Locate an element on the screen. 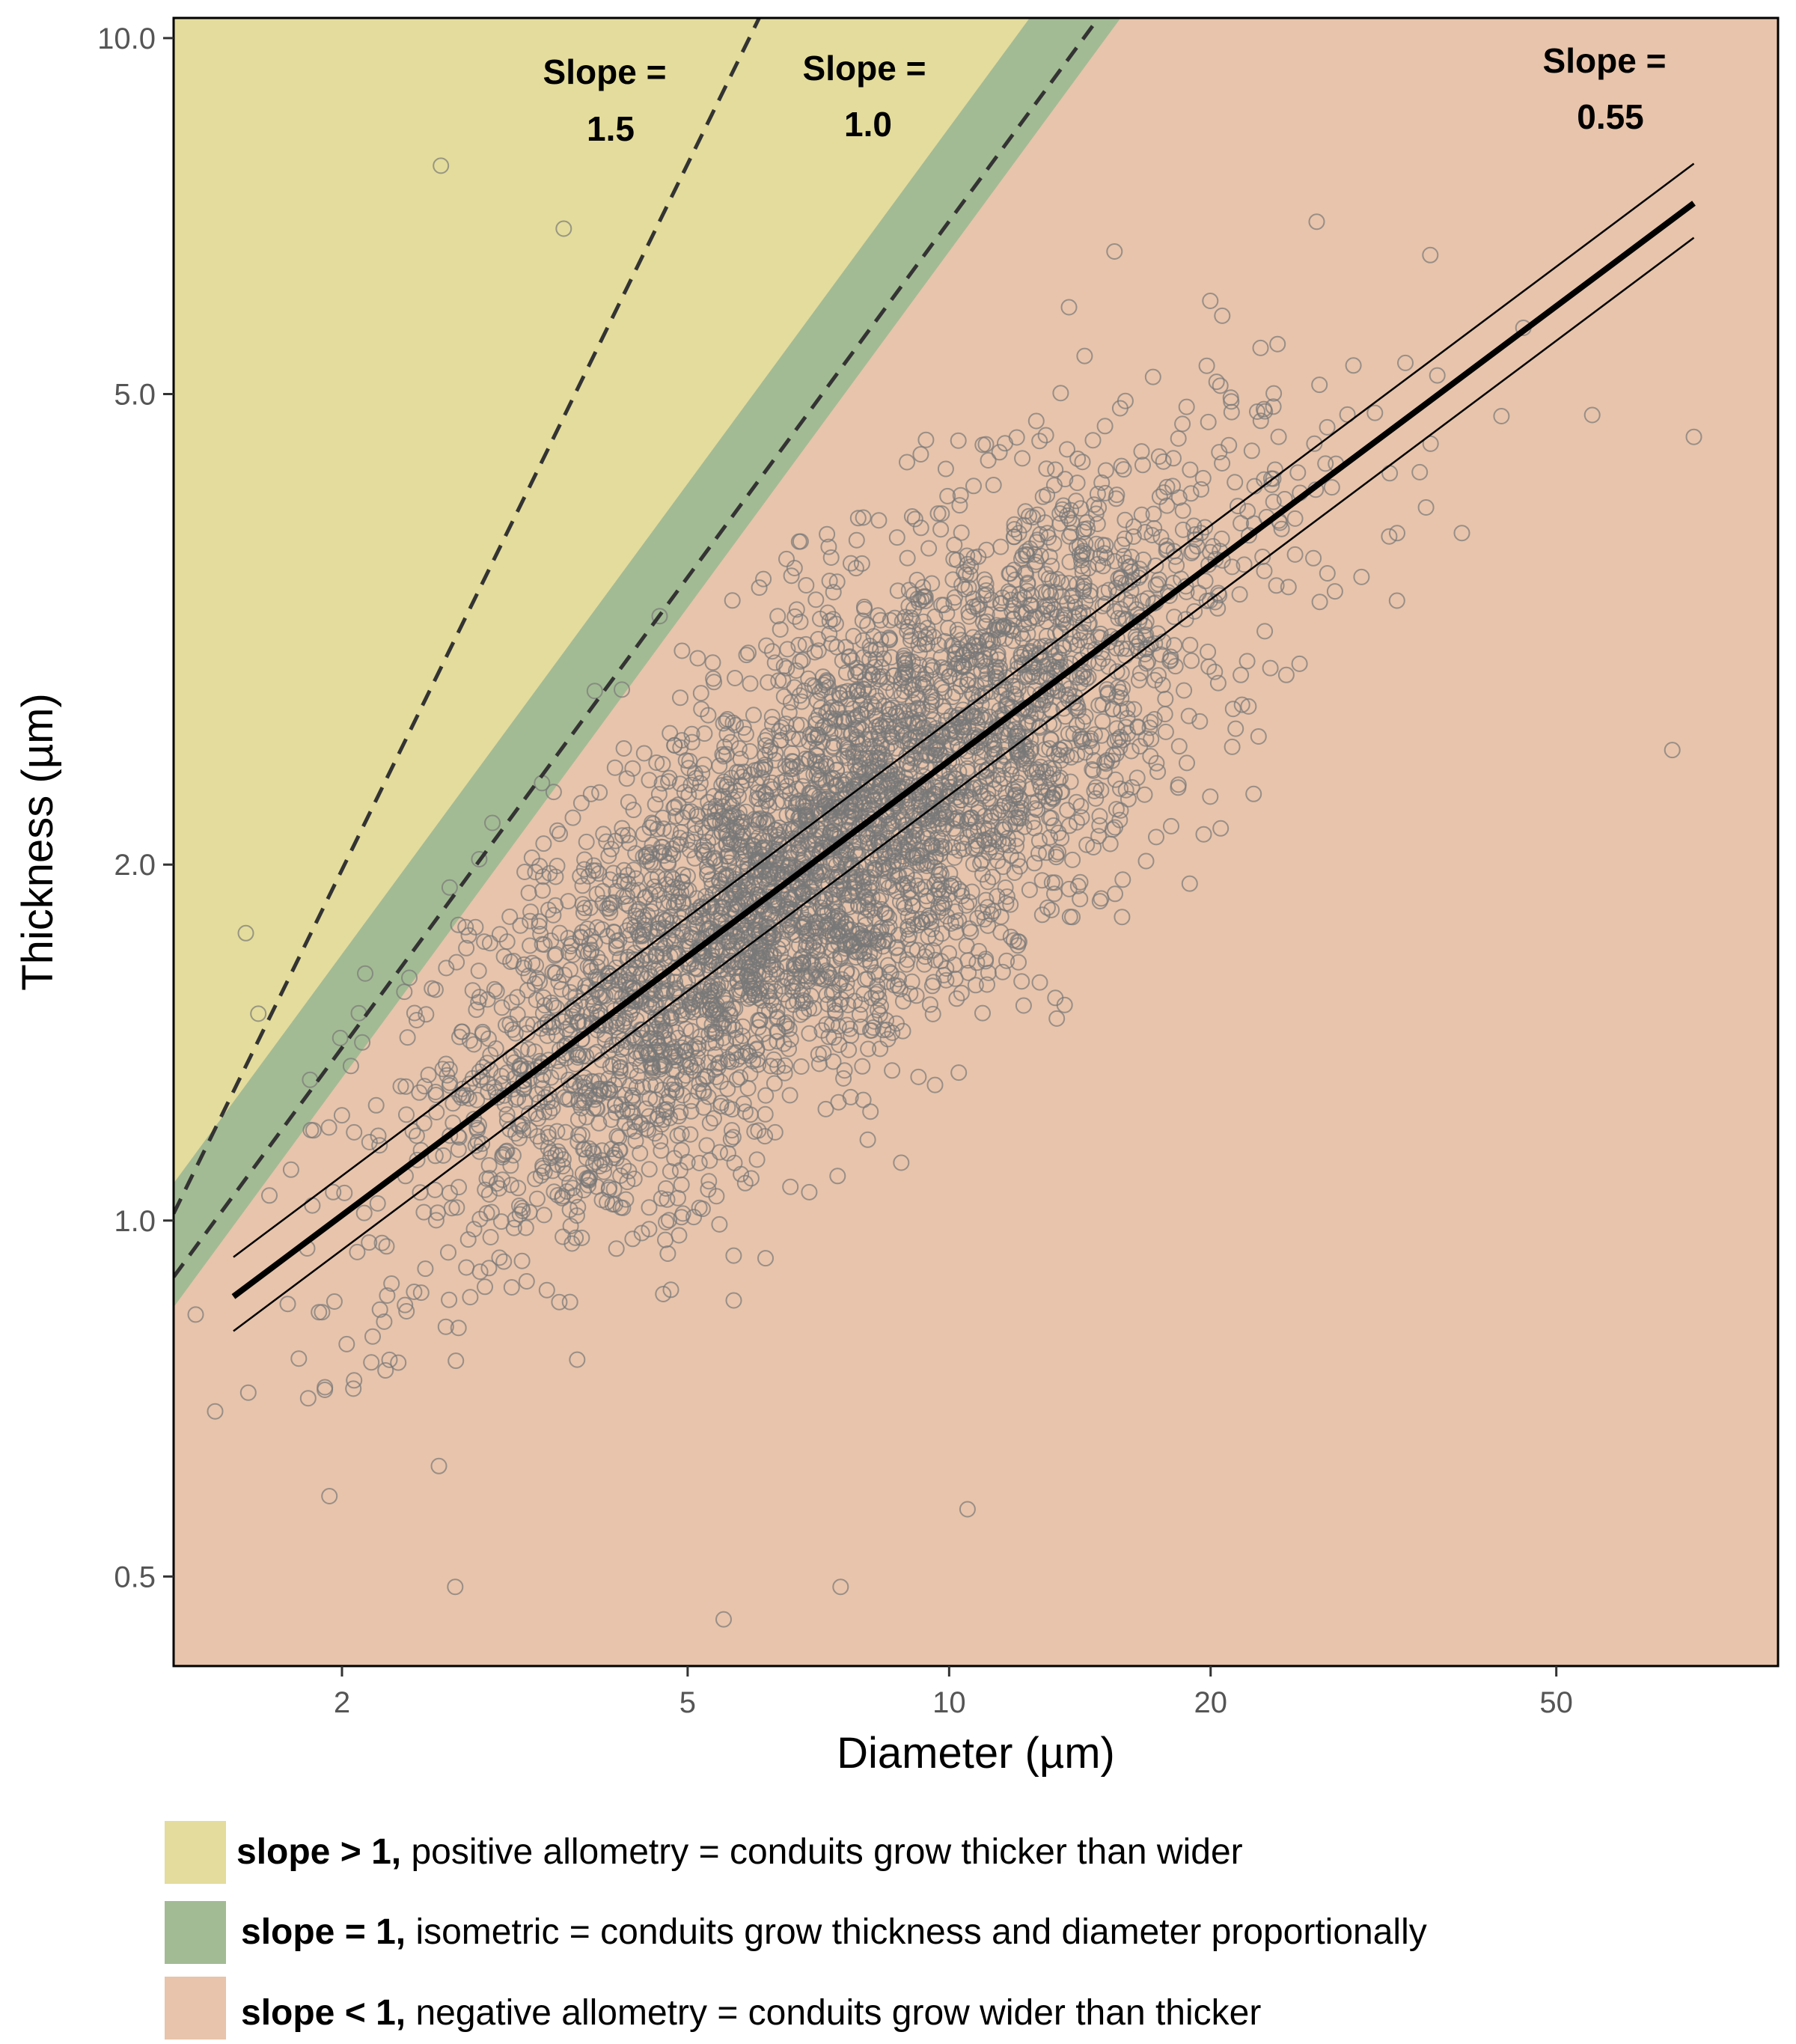  x-tick-label: 20 is located at coordinates (1211, 1702).